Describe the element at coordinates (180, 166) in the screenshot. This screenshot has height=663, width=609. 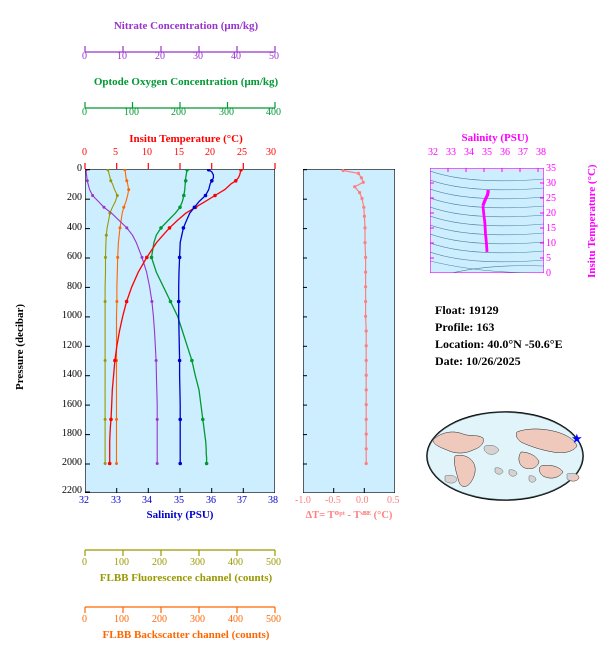
I see `temperature-axis-ticks` at that location.